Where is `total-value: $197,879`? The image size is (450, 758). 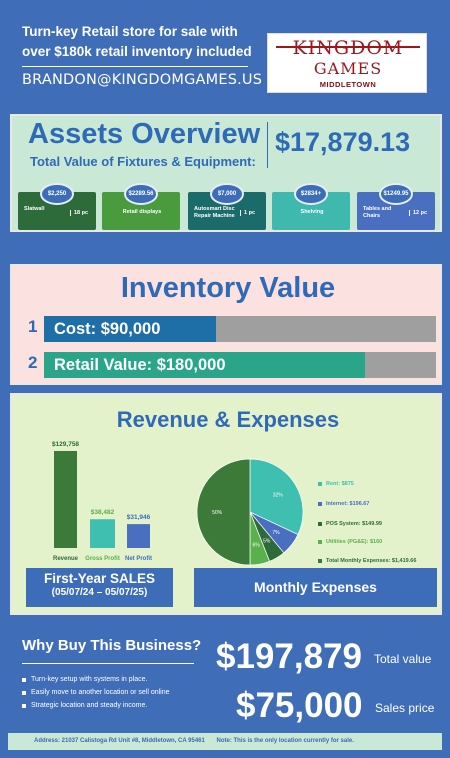
total-value: $197,879 is located at coordinates (289, 656).